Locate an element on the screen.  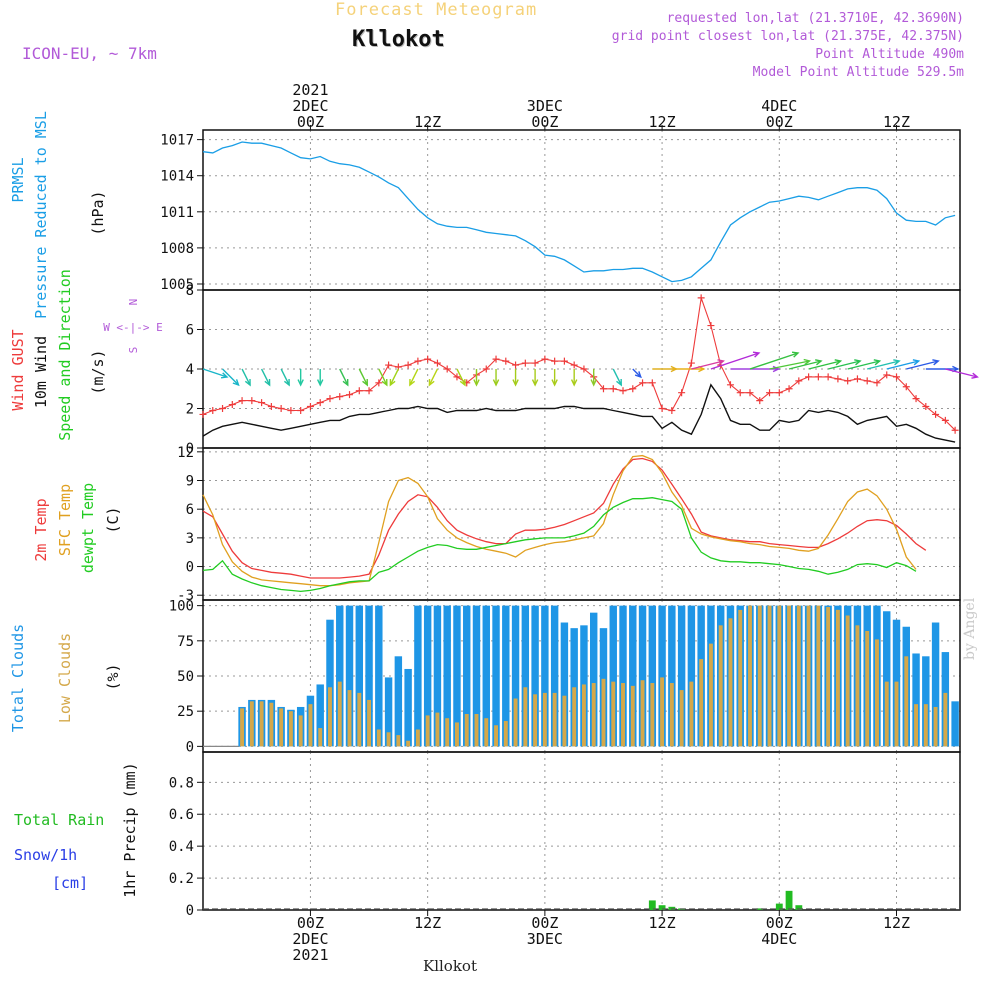
requested-coords: requested lon,lat (21.3710E, 42.3690N) is located at coordinates (815, 18).